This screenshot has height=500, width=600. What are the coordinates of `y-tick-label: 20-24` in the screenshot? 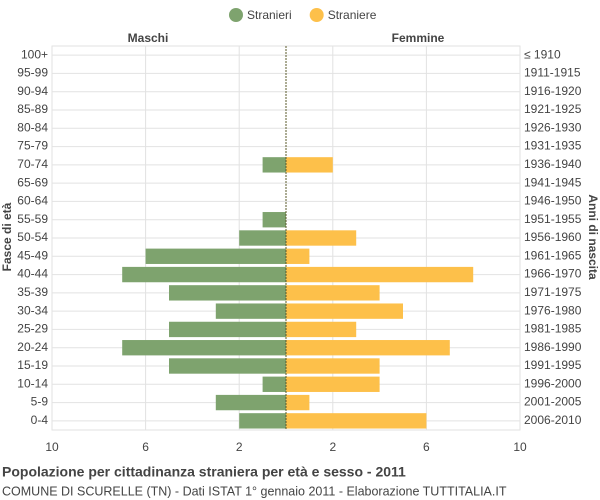 It's located at (32, 347).